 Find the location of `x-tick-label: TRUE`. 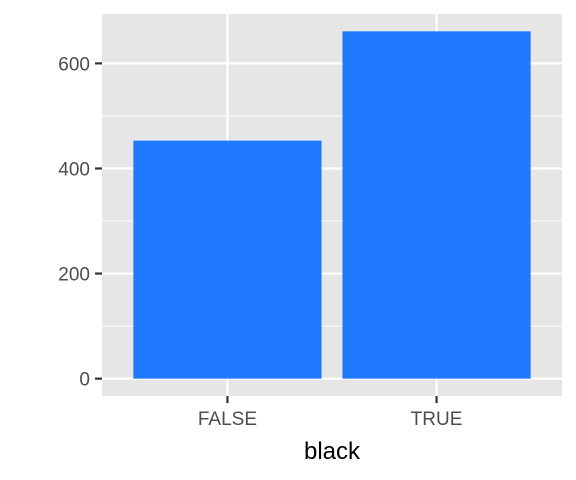

x-tick-label: TRUE is located at coordinates (437, 419).